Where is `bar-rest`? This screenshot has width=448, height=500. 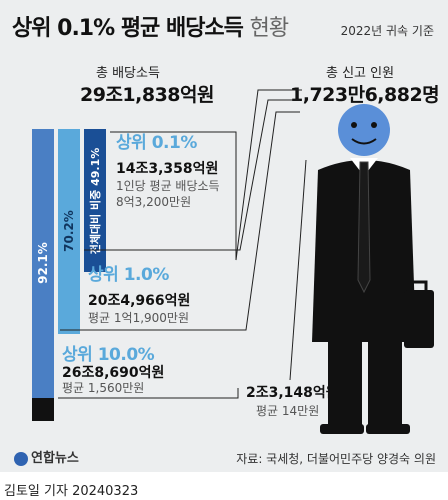
bar-rest is located at coordinates (43, 410).